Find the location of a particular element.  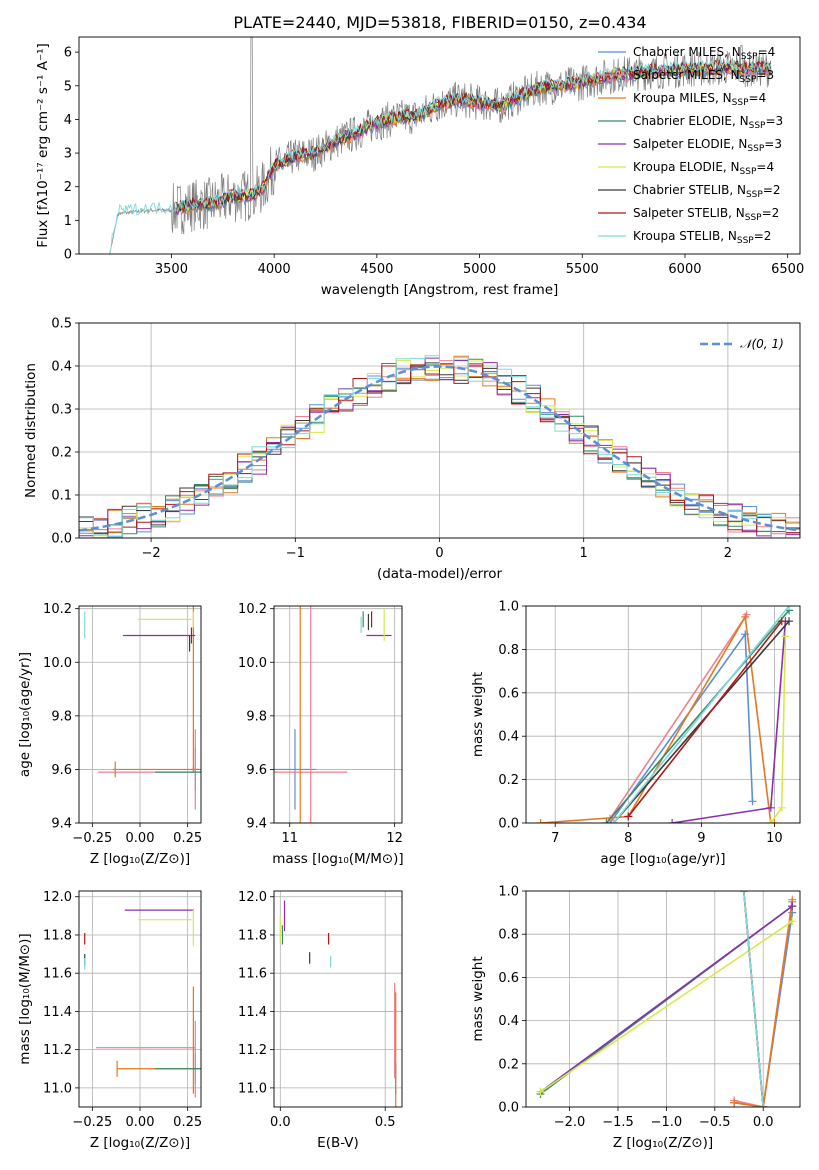

x-tick-label: 5500 is located at coordinates (582, 269).